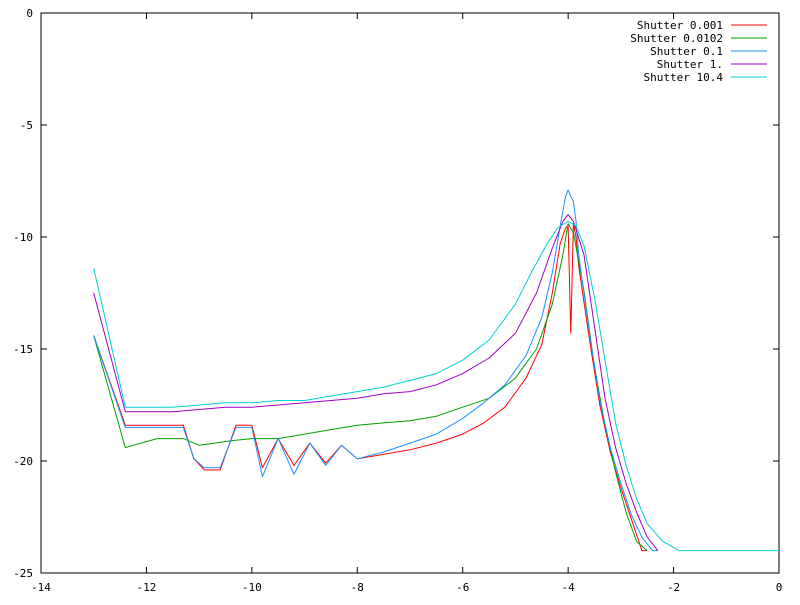 This screenshot has width=800, height=605. What do you see at coordinates (686, 51) in the screenshot?
I see `legend-label: Shutter 0.1` at bounding box center [686, 51].